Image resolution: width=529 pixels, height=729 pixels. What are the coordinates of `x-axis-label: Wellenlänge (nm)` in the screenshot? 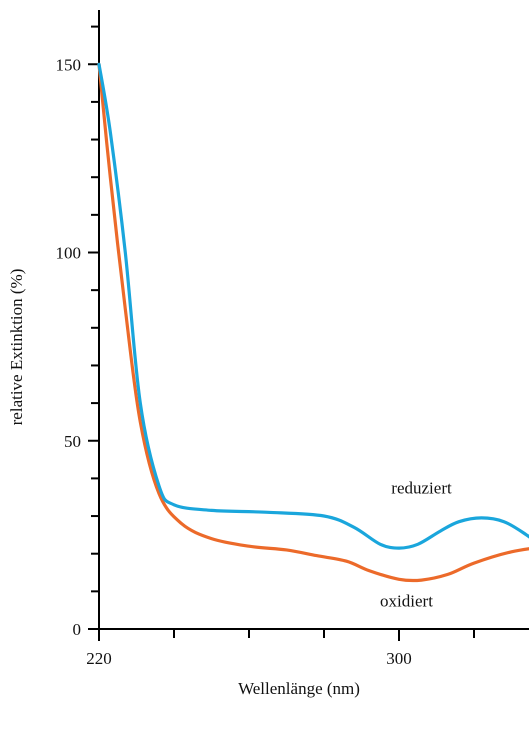 It's located at (299, 688).